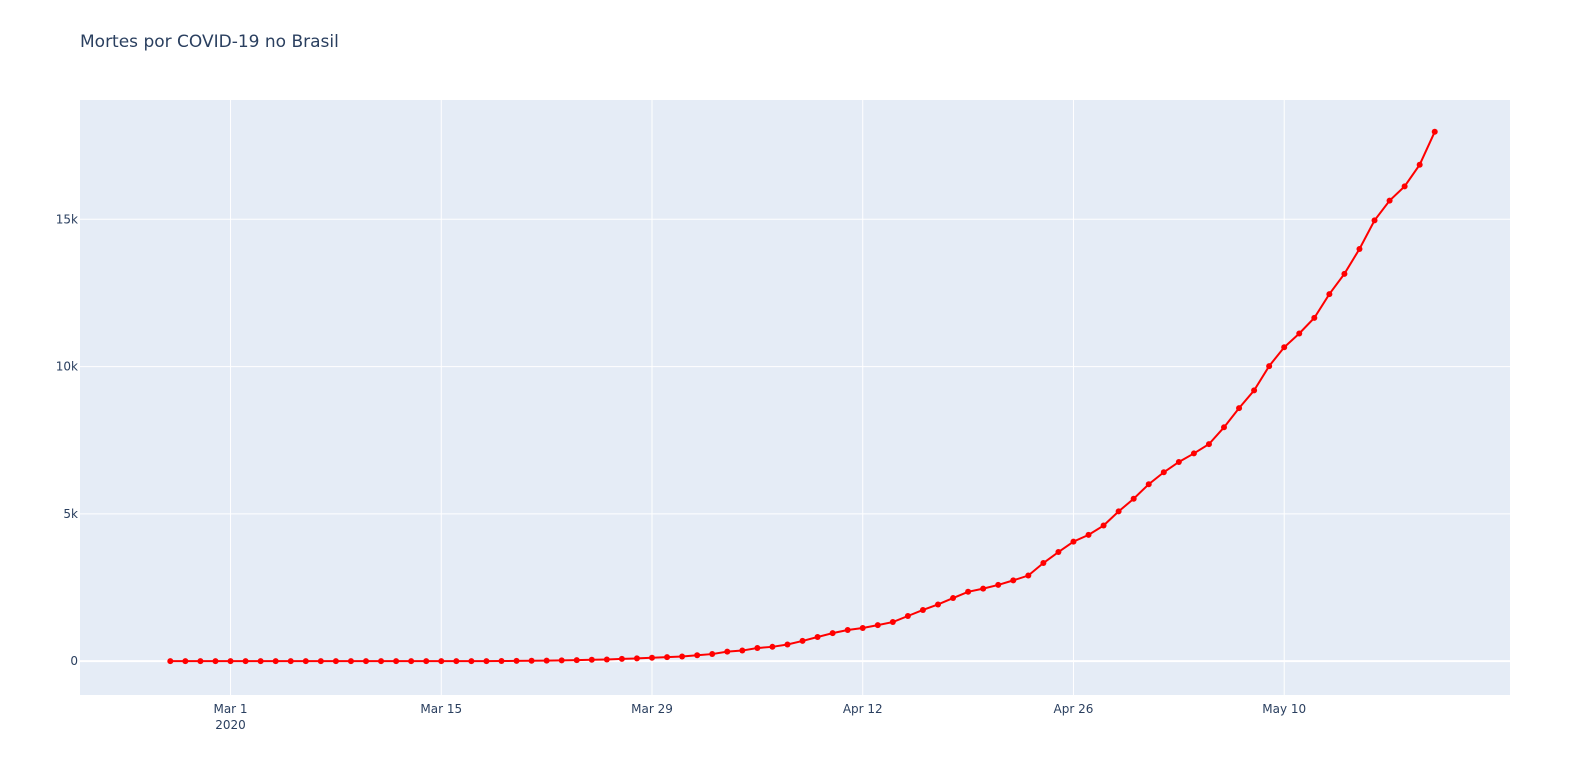  What do you see at coordinates (759, 717) in the screenshot?
I see `x-axis-ticks: Mar 1 2020 Mar 15 Mar 29 Apr 12 Apr 26 May 10` at bounding box center [759, 717].